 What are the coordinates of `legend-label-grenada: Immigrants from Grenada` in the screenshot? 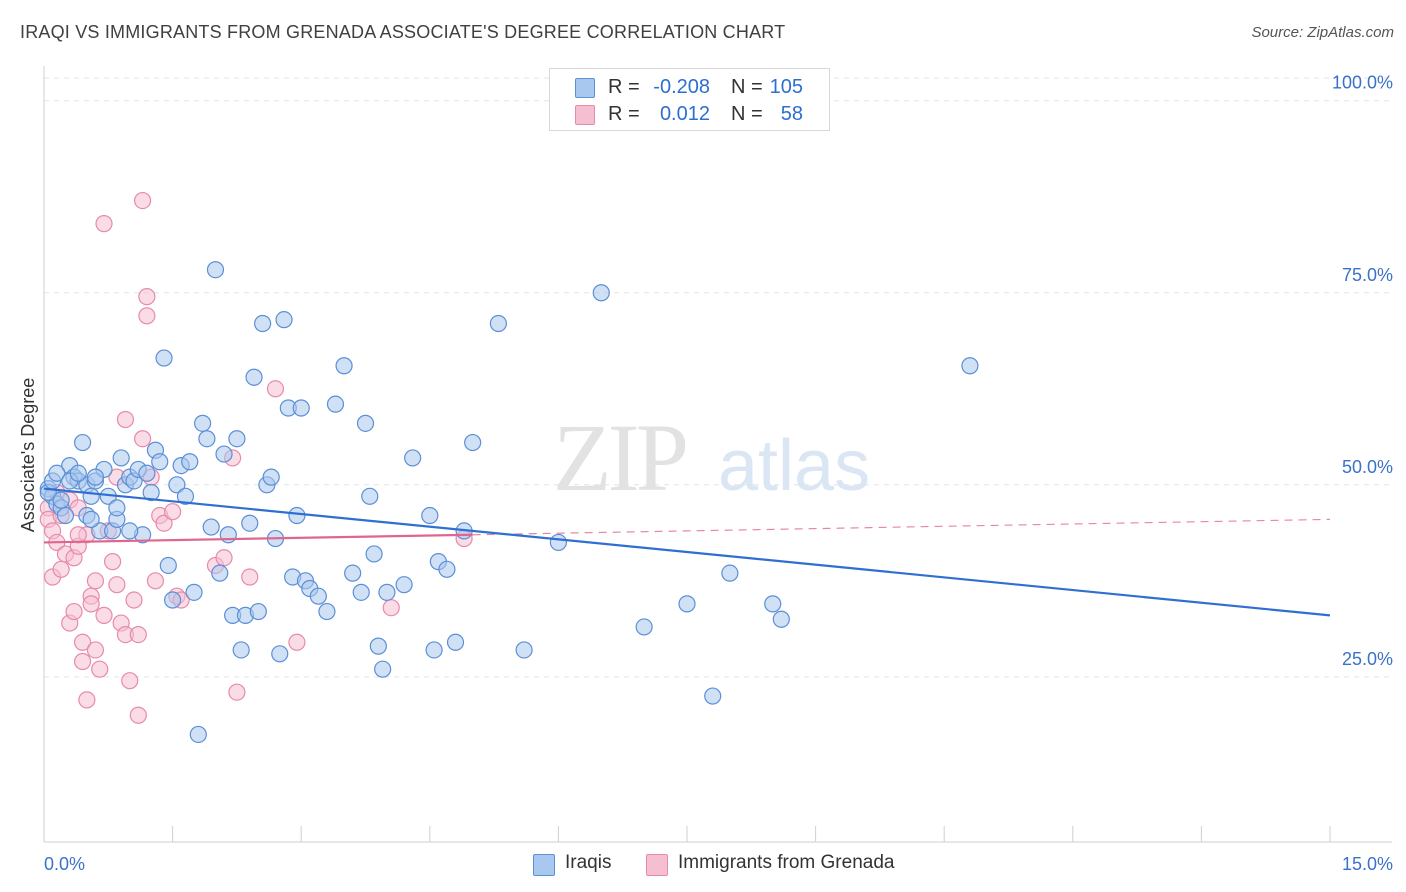 It's located at (786, 862).